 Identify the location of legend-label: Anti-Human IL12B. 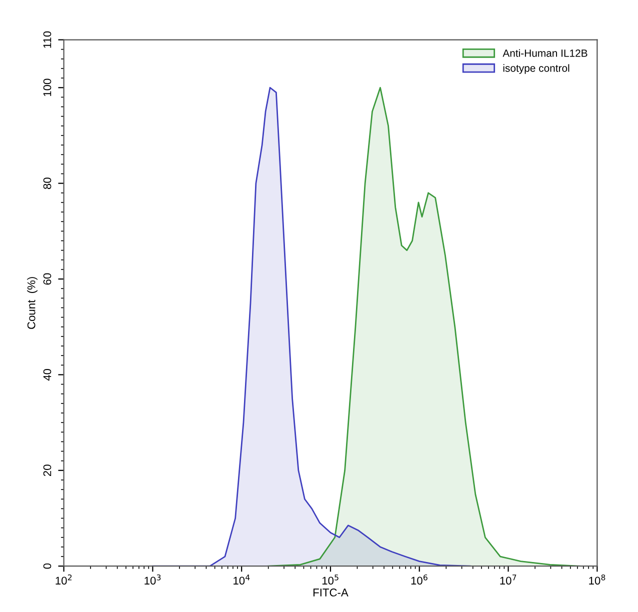
(545, 53).